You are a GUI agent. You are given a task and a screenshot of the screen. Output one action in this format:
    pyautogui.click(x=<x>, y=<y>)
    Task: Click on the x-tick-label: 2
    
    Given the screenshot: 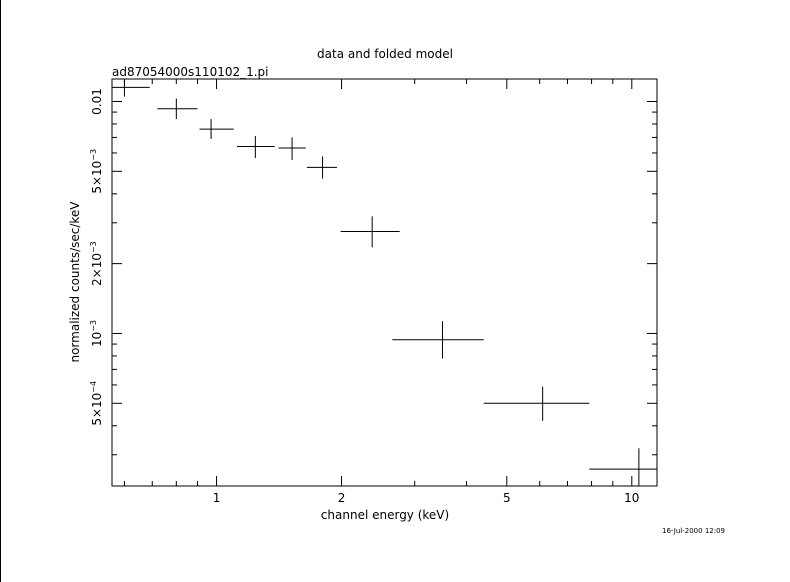 What is the action you would take?
    pyautogui.click(x=342, y=498)
    